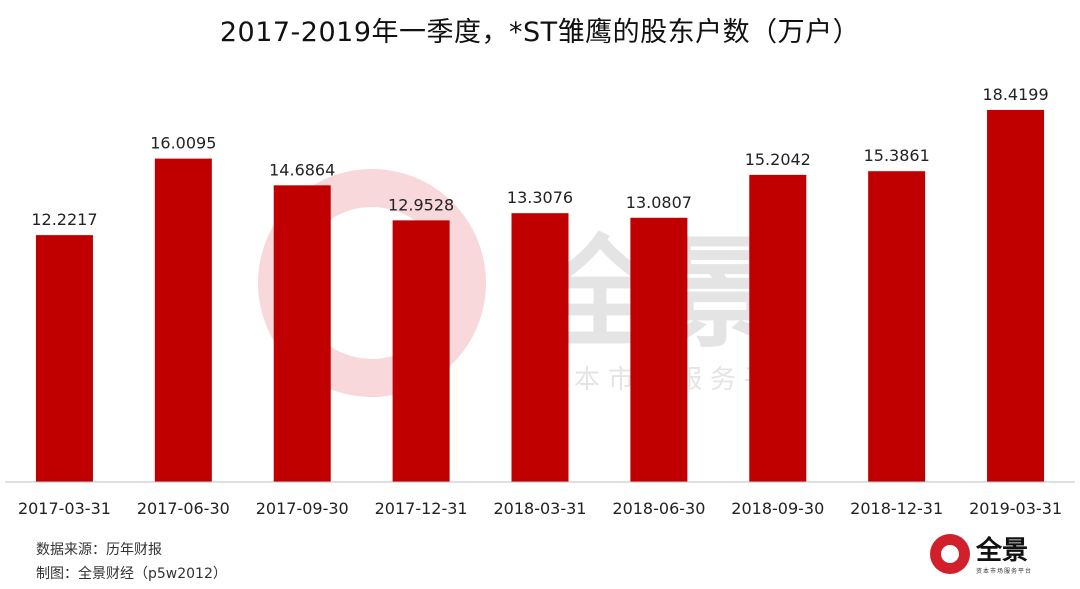  What do you see at coordinates (778, 159) in the screenshot?
I see `bar-value-label: 15.2042` at bounding box center [778, 159].